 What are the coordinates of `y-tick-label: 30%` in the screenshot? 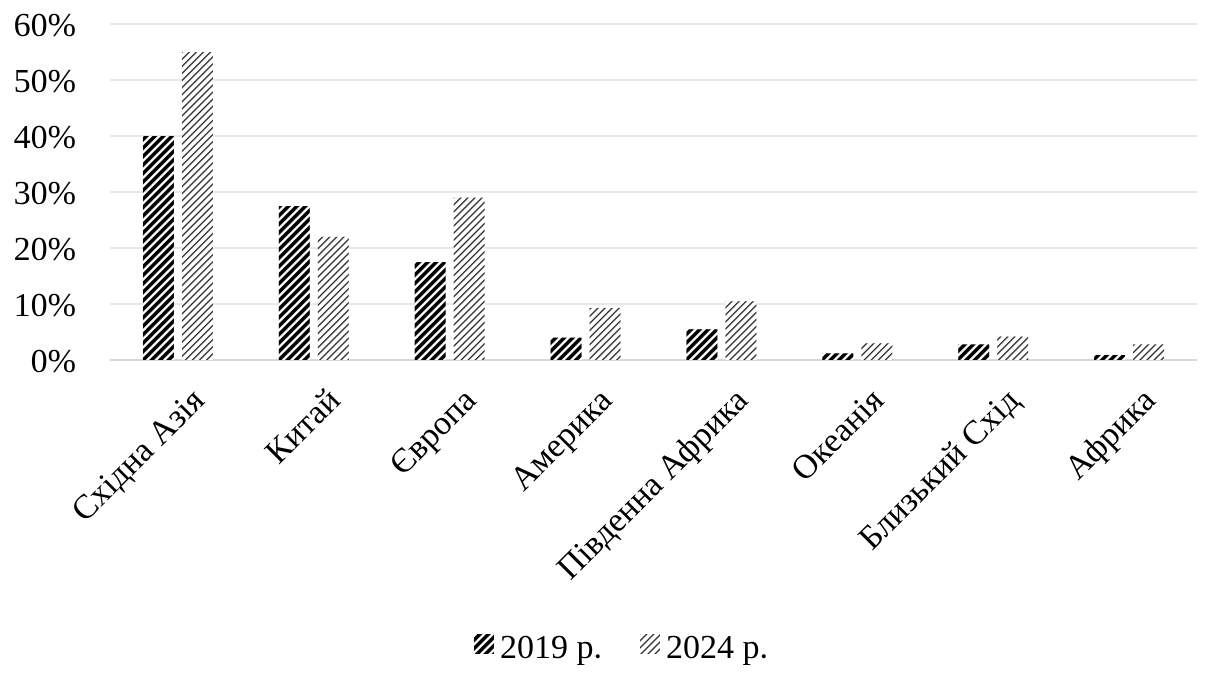 It's located at (45, 193).